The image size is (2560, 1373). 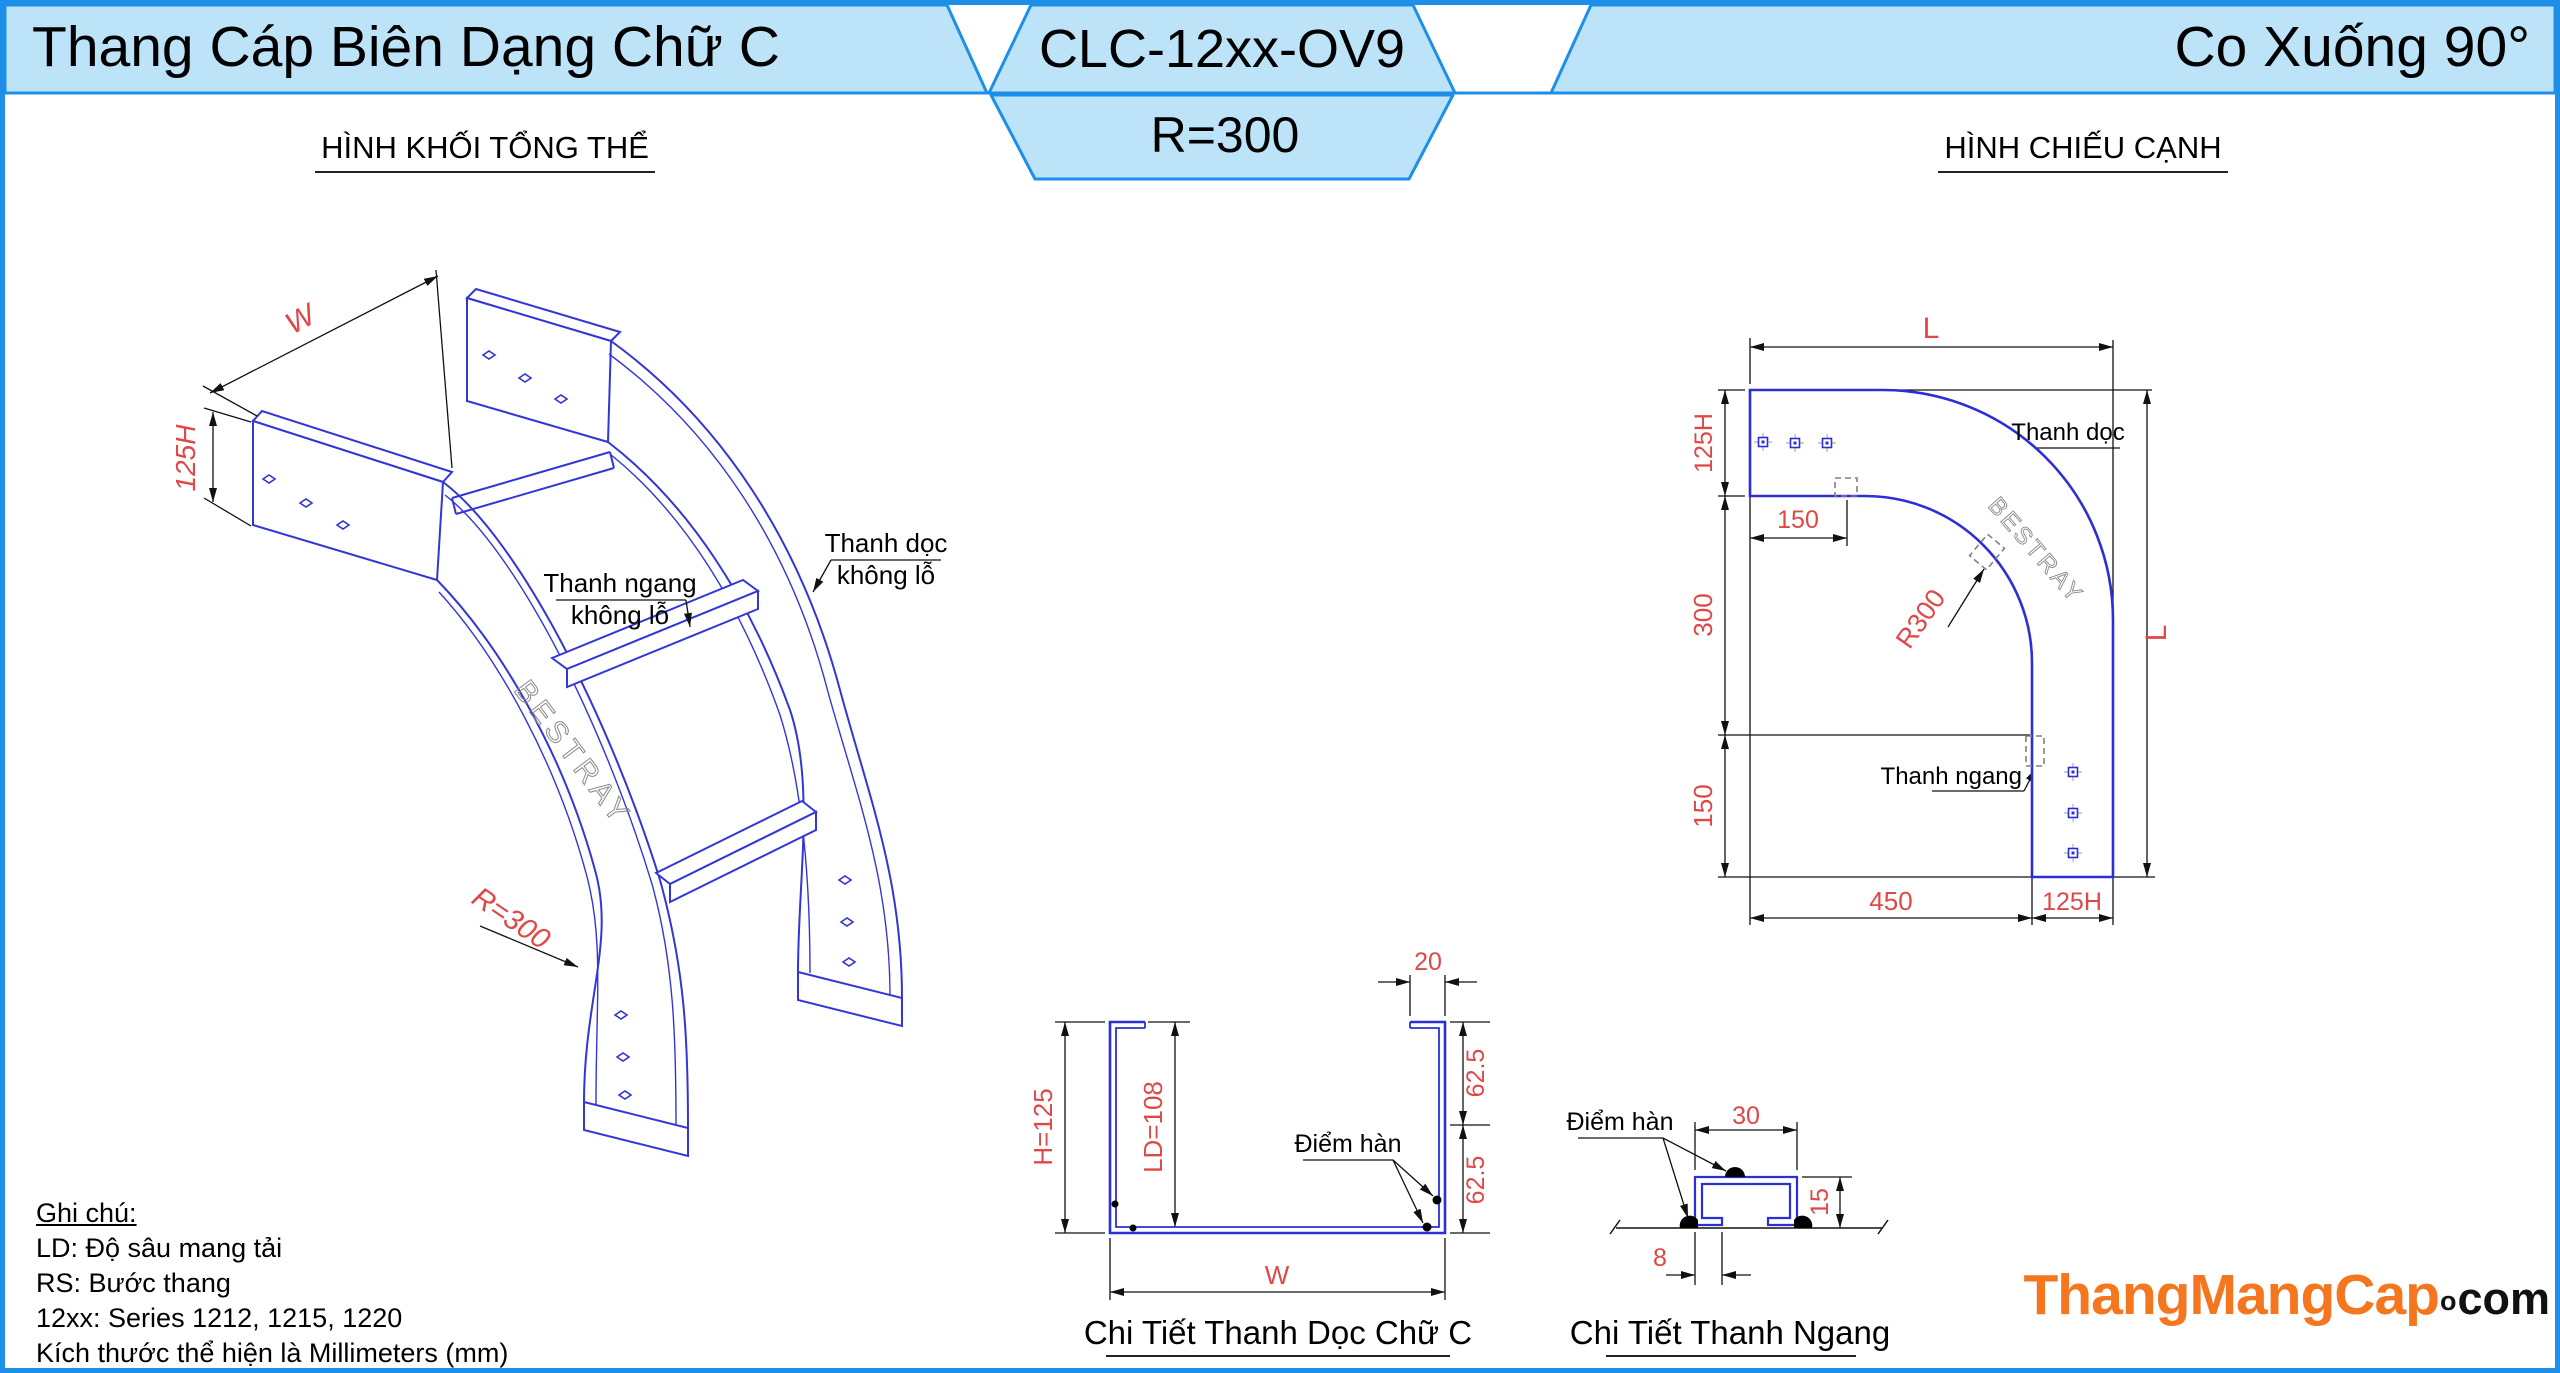 I want to click on logo-tld: com, so click(x=2503, y=1298).